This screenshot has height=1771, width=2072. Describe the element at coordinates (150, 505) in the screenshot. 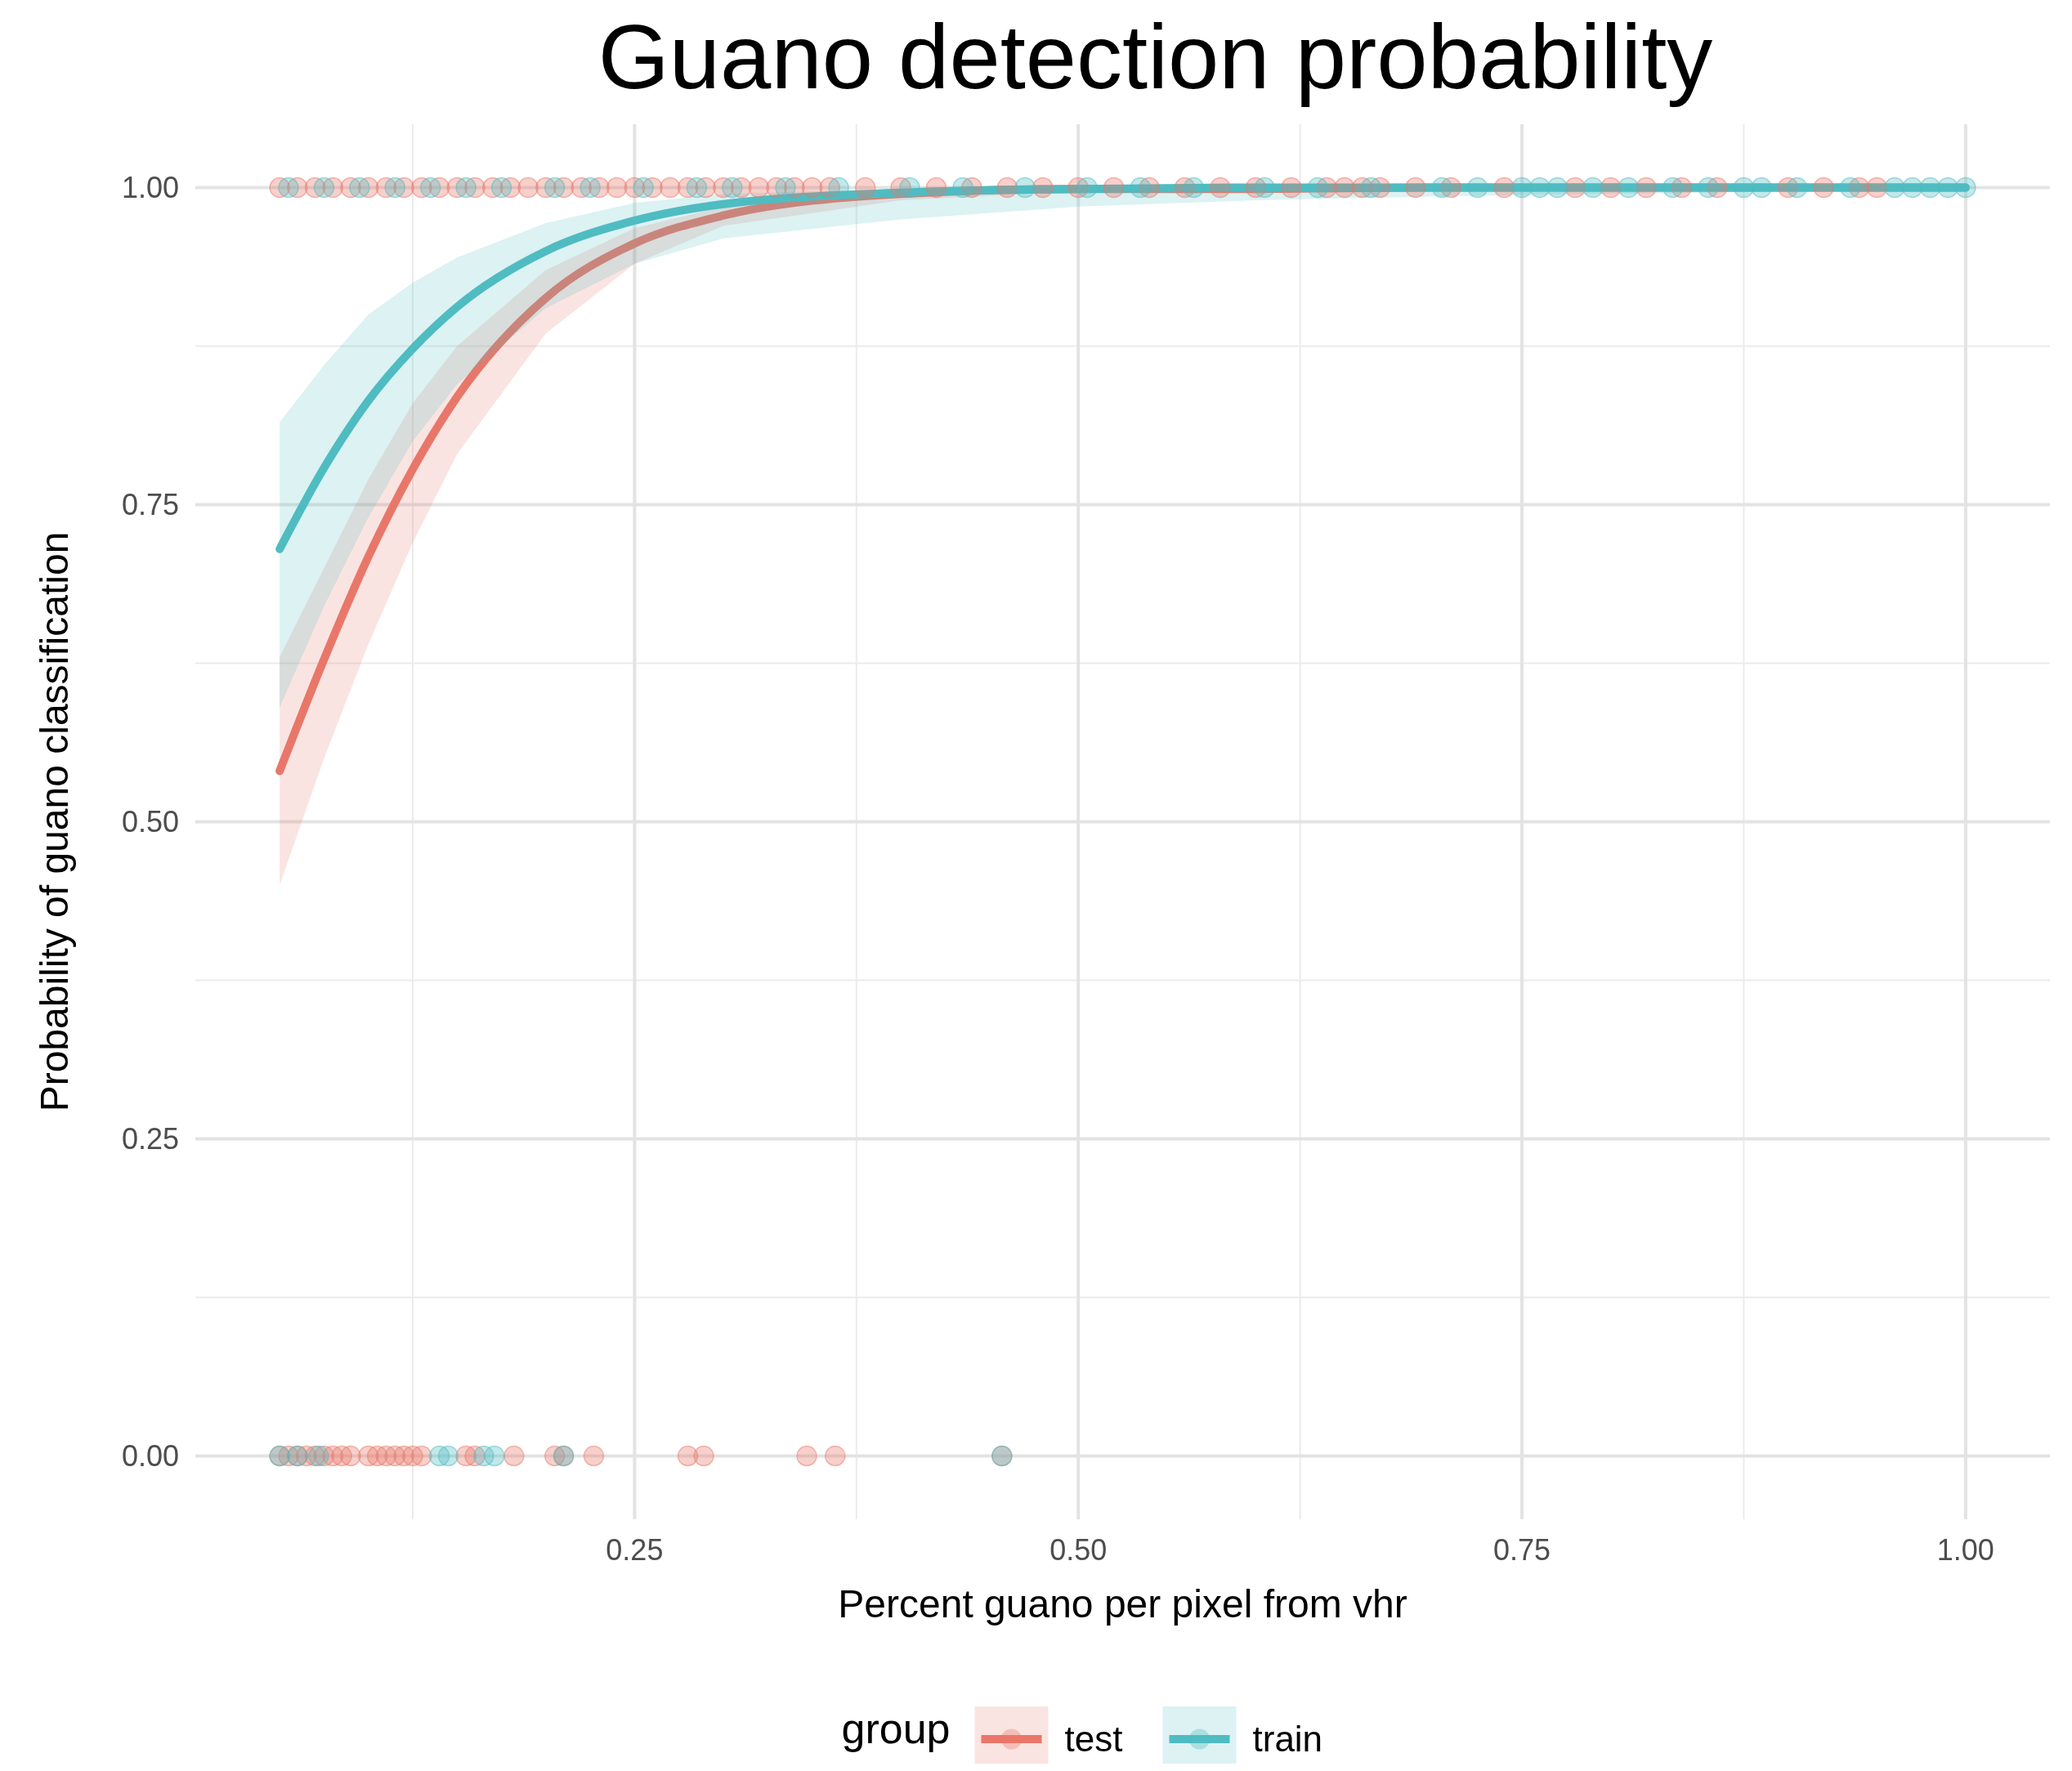

I see `y-tick-label: 0.75` at that location.